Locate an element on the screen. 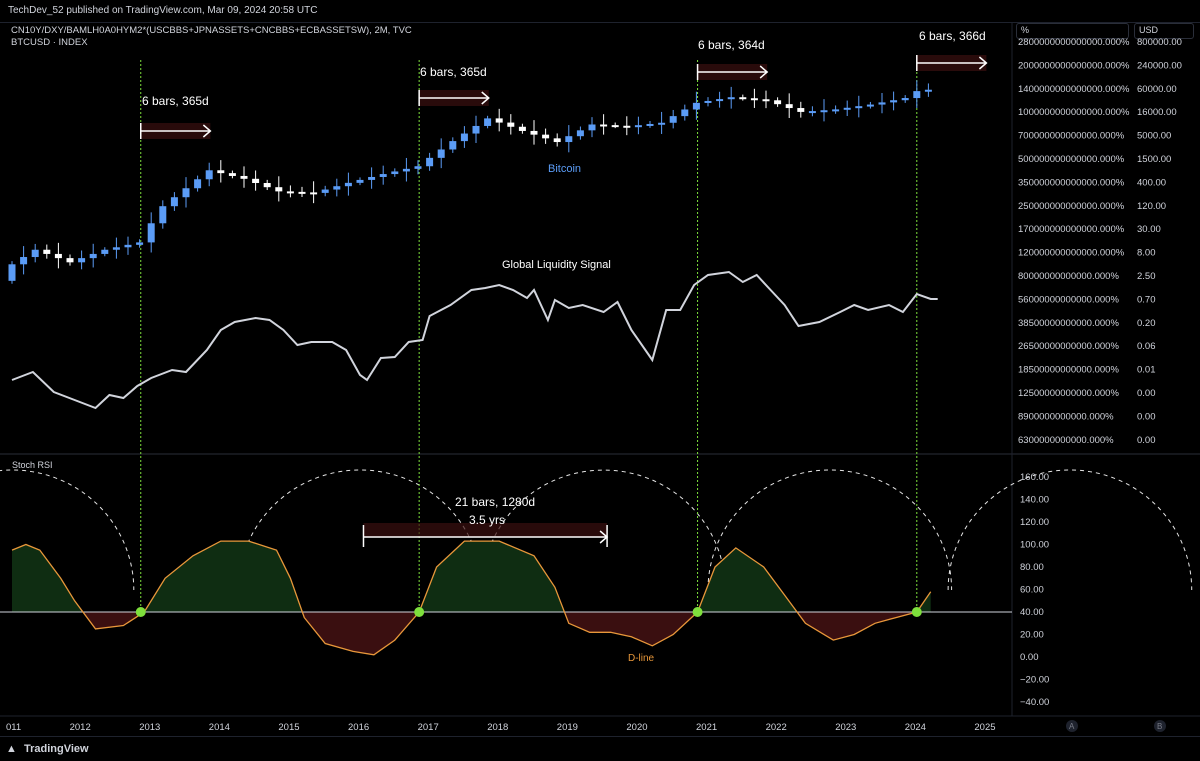 The height and width of the screenshot is (761, 1200). global-liquidity-line is located at coordinates (474, 340).